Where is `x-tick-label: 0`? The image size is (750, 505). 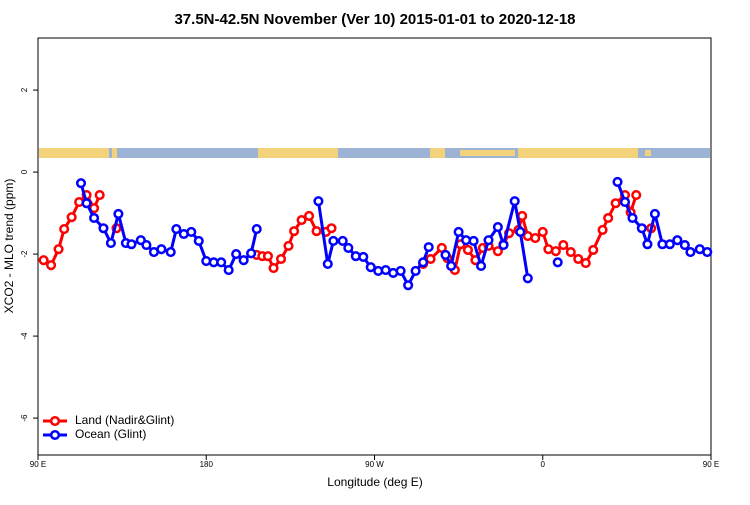 x-tick-label: 0 is located at coordinates (543, 464).